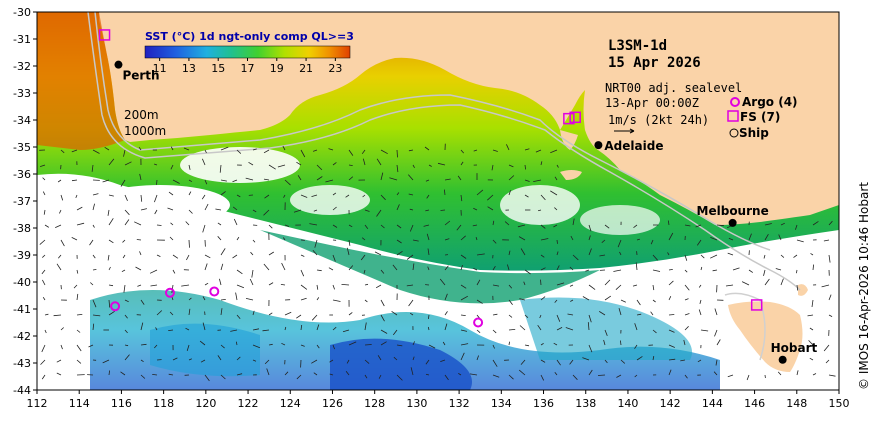 This screenshot has height=425, width=880. I want to click on colorbar-label: 11, so click(160, 68).